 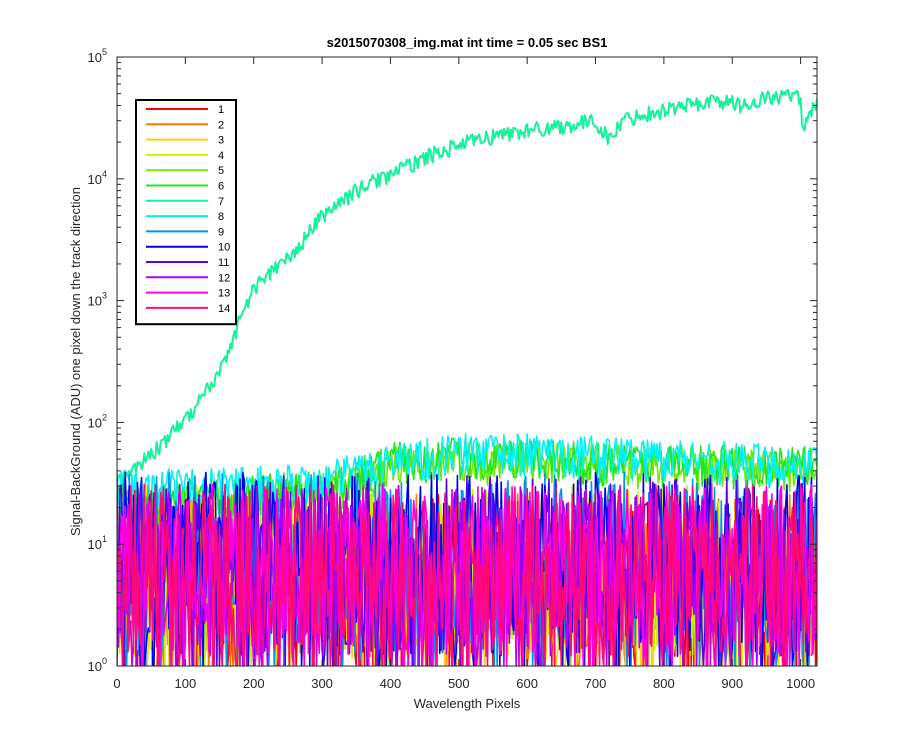 What do you see at coordinates (104, 52) in the screenshot?
I see `y-tick-label-exponent: 5` at bounding box center [104, 52].